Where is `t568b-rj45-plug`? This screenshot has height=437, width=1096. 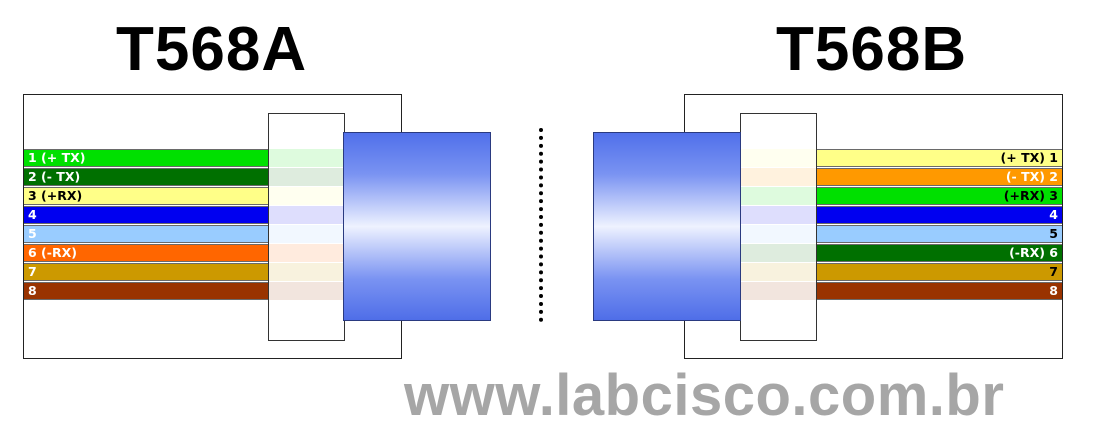 t568b-rj45-plug is located at coordinates (778, 227).